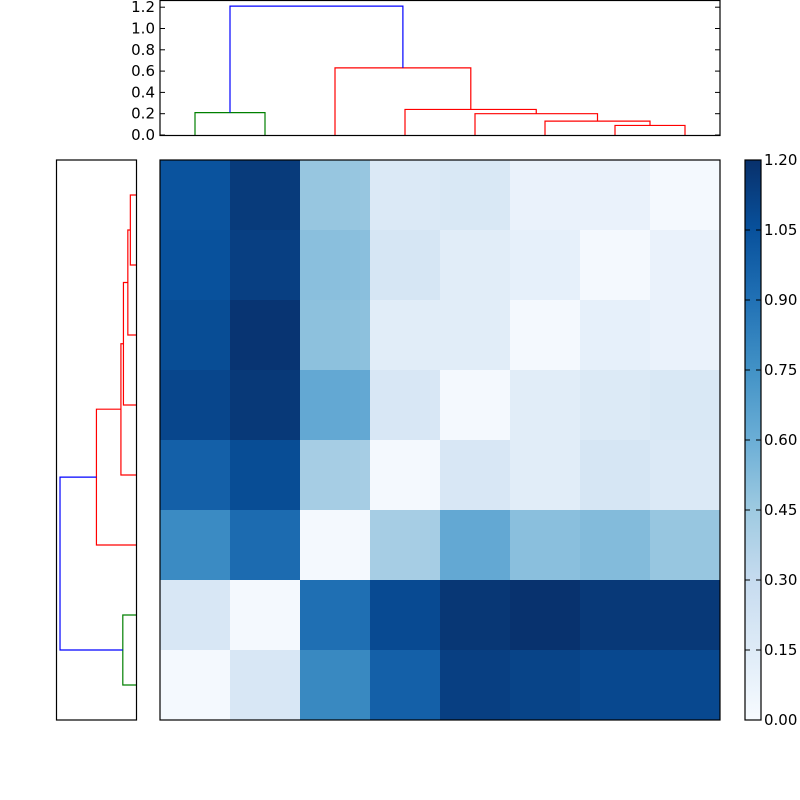  I want to click on top-dendrogram-tick-label: 0.6, so click(143, 71).